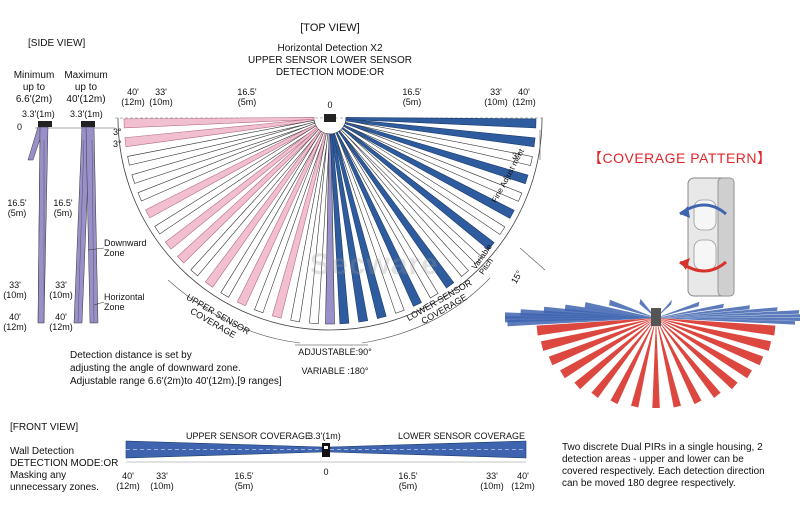 The height and width of the screenshot is (510, 800). What do you see at coordinates (61, 290) in the screenshot?
I see `side-d33-right: 33' (10m)` at bounding box center [61, 290].